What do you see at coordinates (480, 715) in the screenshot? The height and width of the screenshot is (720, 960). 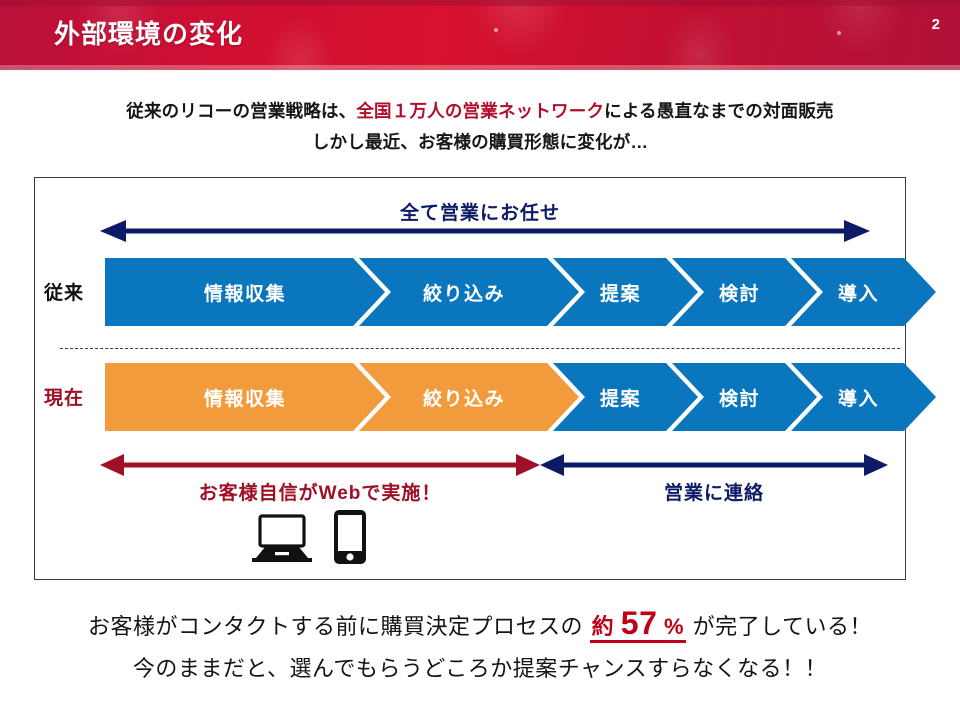 I see `footer-strip` at bounding box center [480, 715].